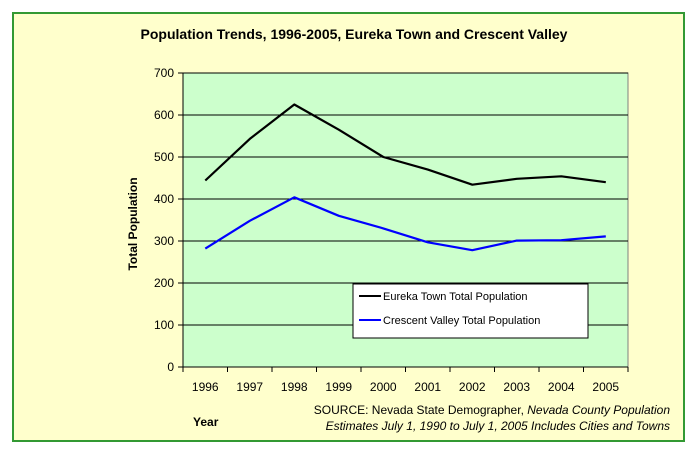  I want to click on source-italic-title: Nevada County Population, so click(598, 410).